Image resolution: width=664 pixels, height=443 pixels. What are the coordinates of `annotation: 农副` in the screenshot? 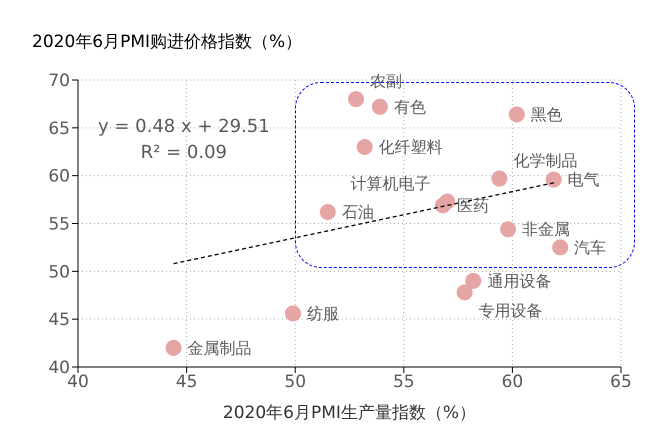 It's located at (386, 81).